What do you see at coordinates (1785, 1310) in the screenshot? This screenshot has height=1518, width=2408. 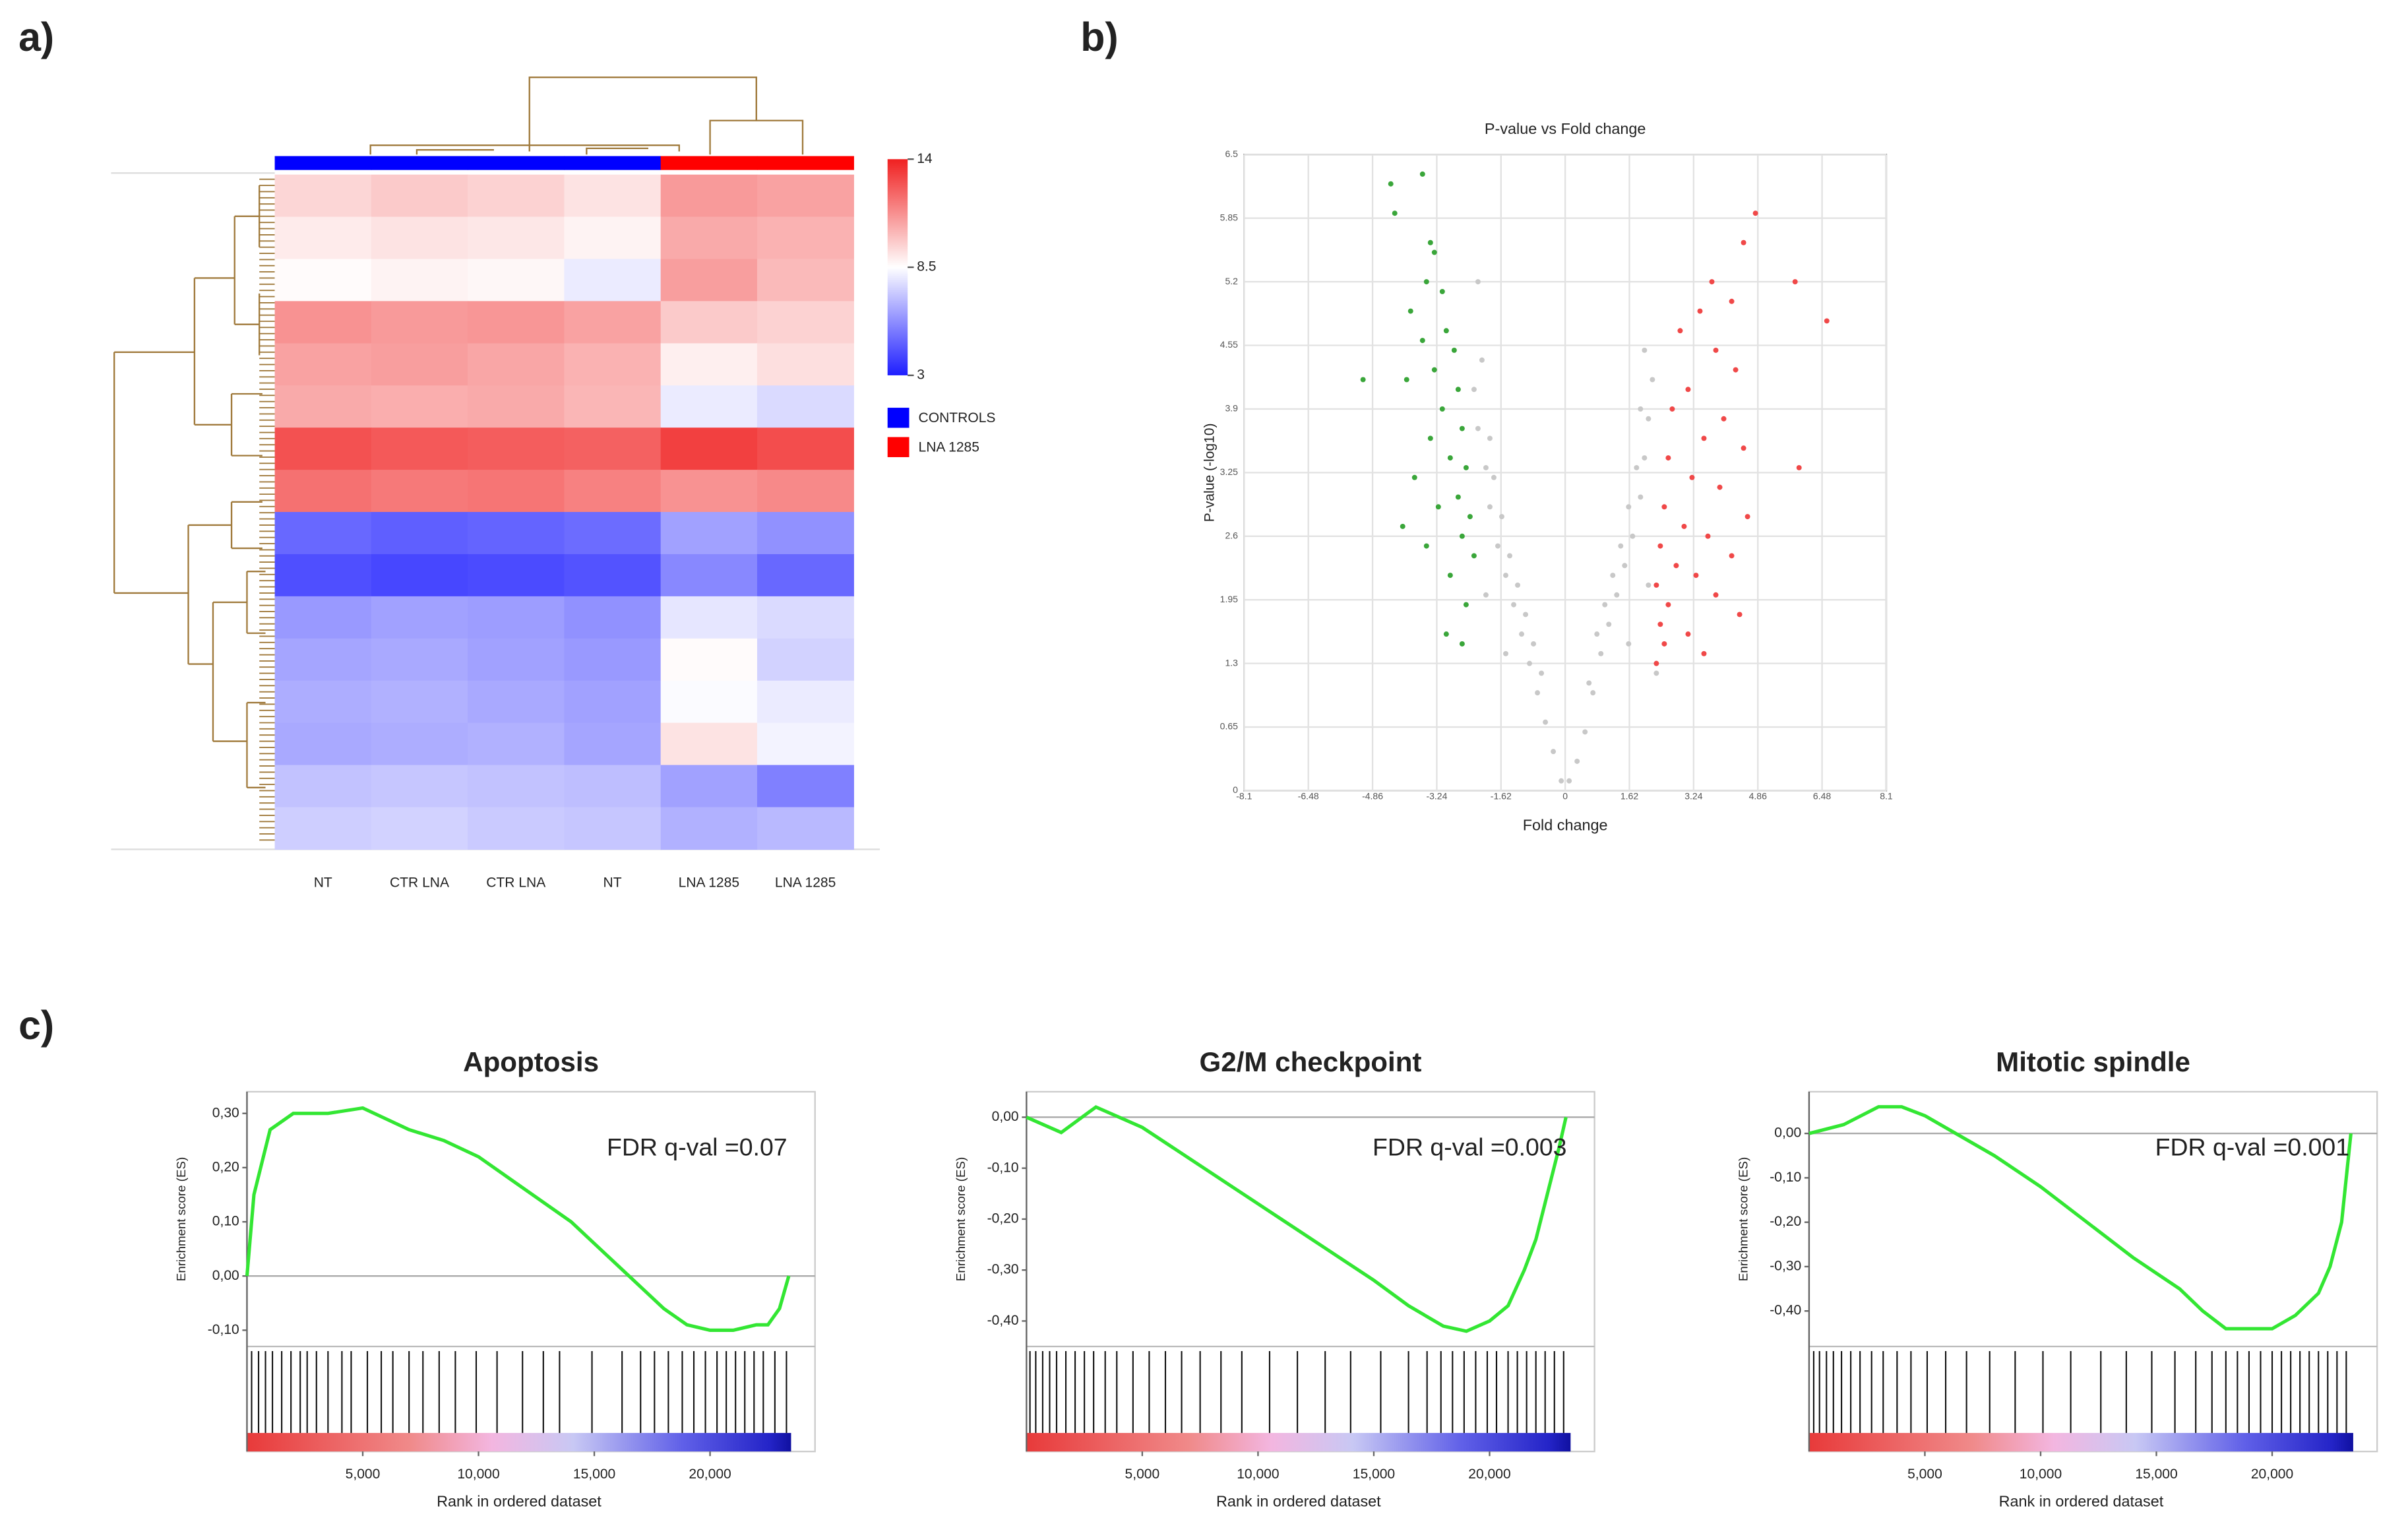 I see `y-tick-label: -0,40` at bounding box center [1785, 1310].